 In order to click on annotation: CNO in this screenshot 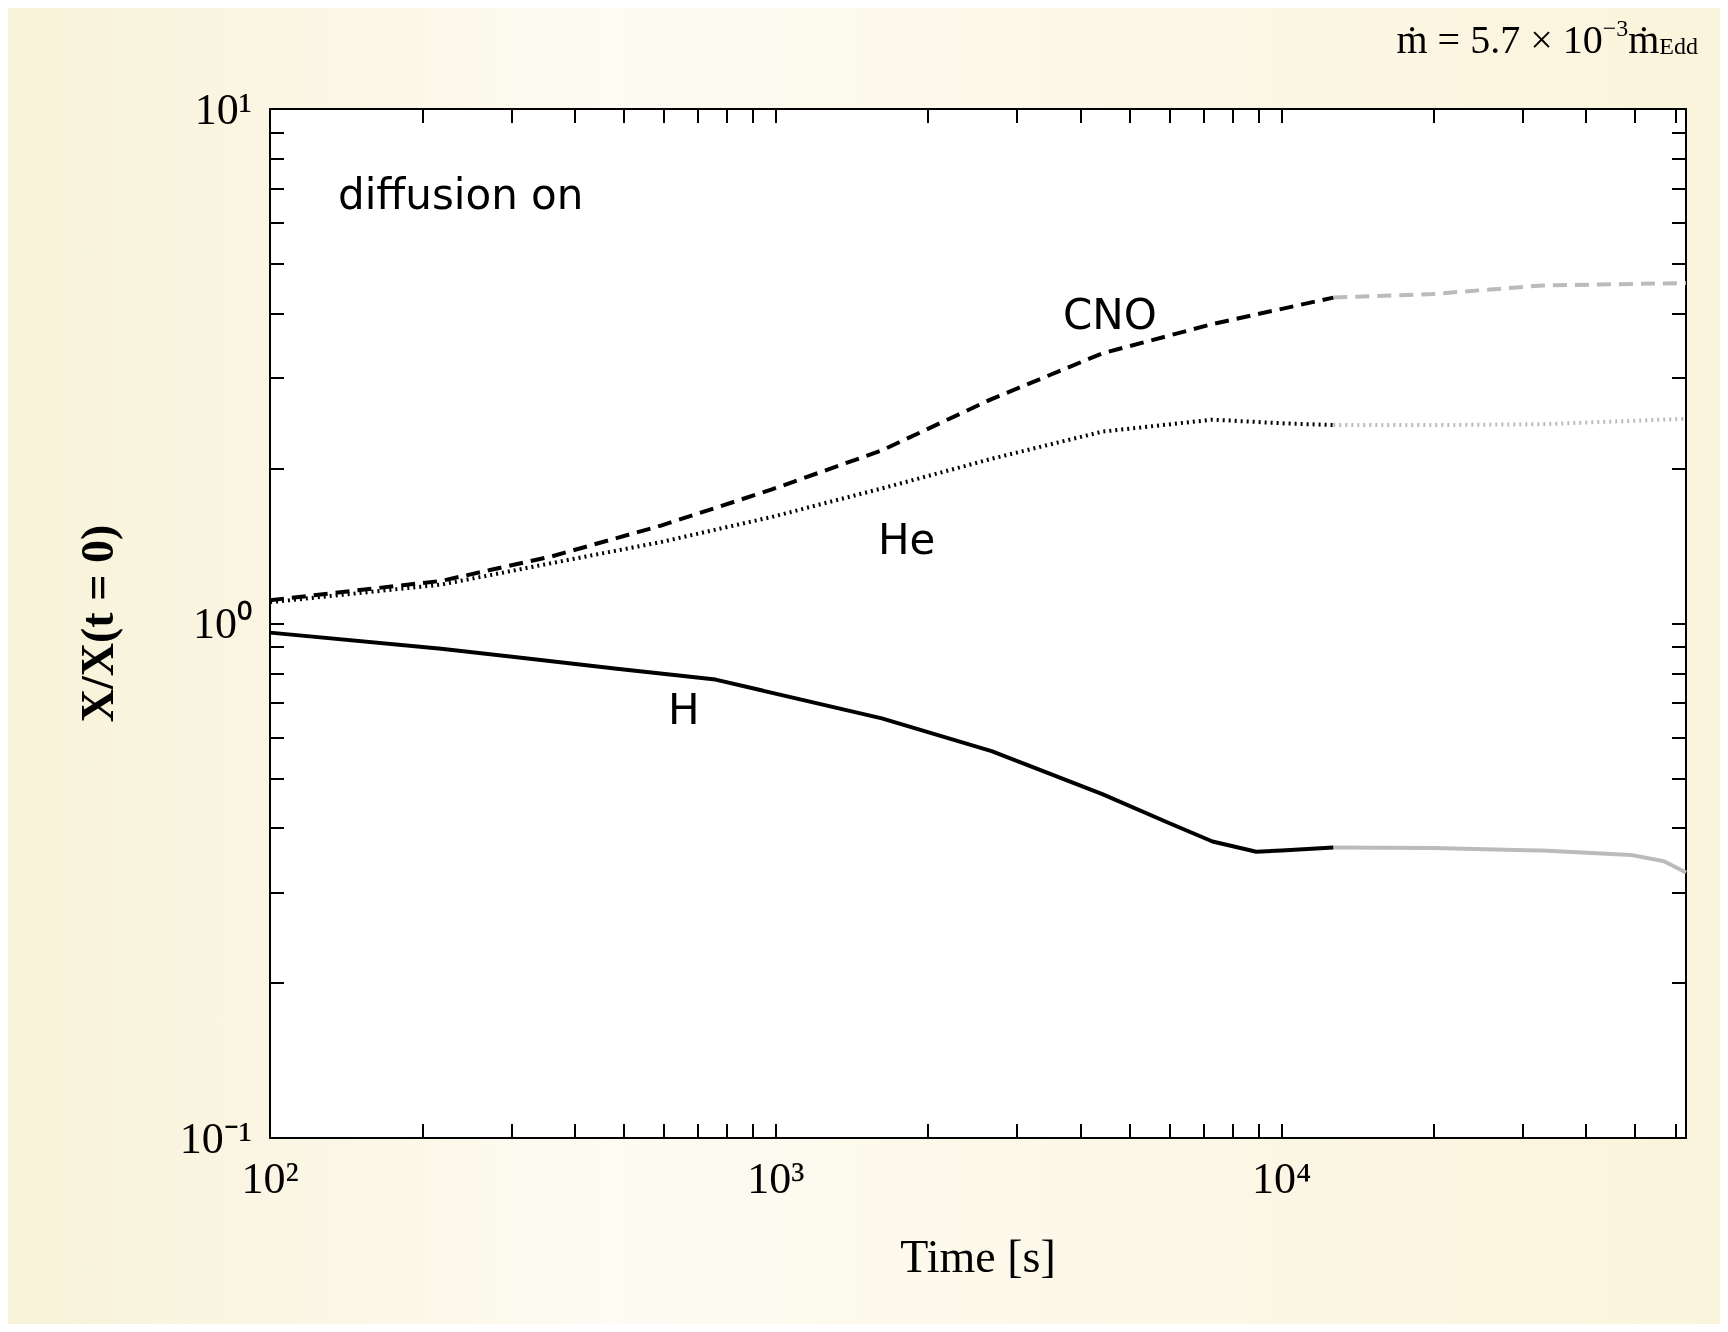, I will do `click(1110, 314)`.